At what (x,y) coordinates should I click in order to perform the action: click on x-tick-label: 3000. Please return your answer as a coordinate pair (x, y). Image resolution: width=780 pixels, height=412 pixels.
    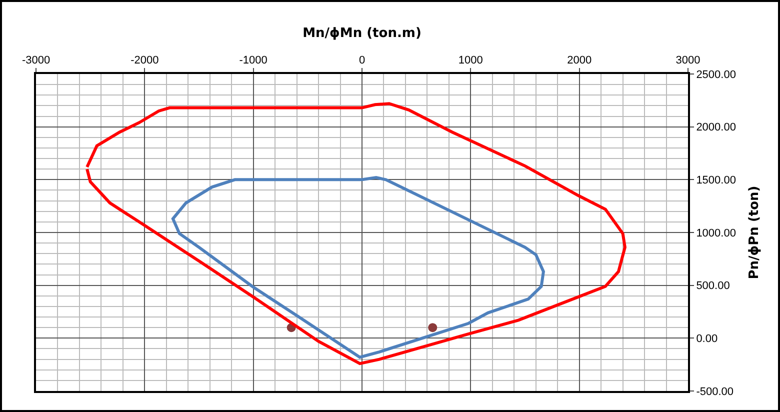
    Looking at the image, I should click on (688, 60).